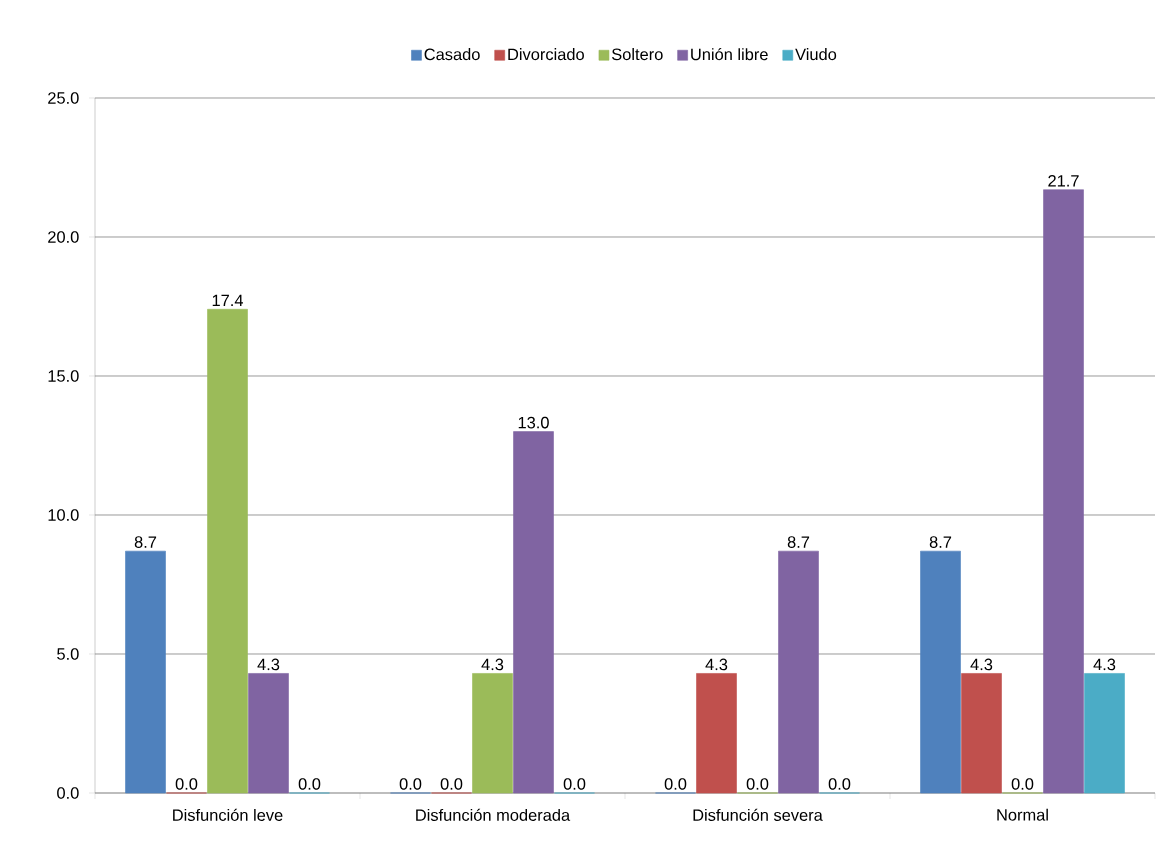 This screenshot has width=1175, height=856. Describe the element at coordinates (1063, 181) in the screenshot. I see `data-label: 21.7` at that location.